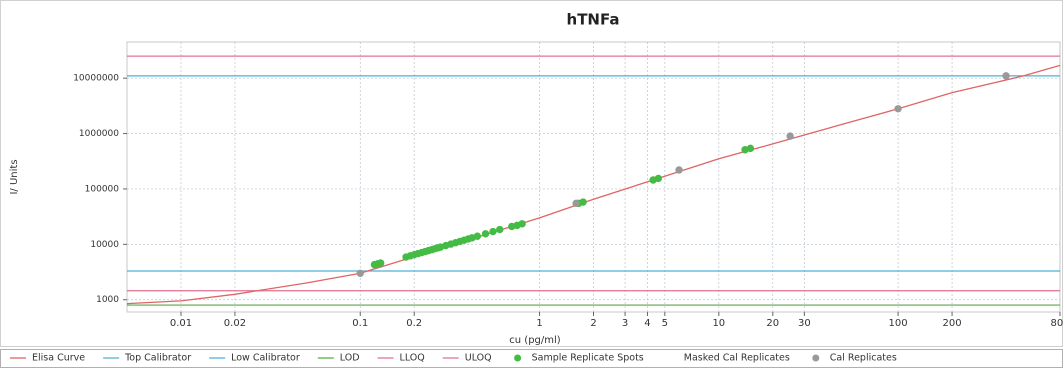 This screenshot has width=1063, height=368. I want to click on x-tick-label: 4, so click(647, 323).